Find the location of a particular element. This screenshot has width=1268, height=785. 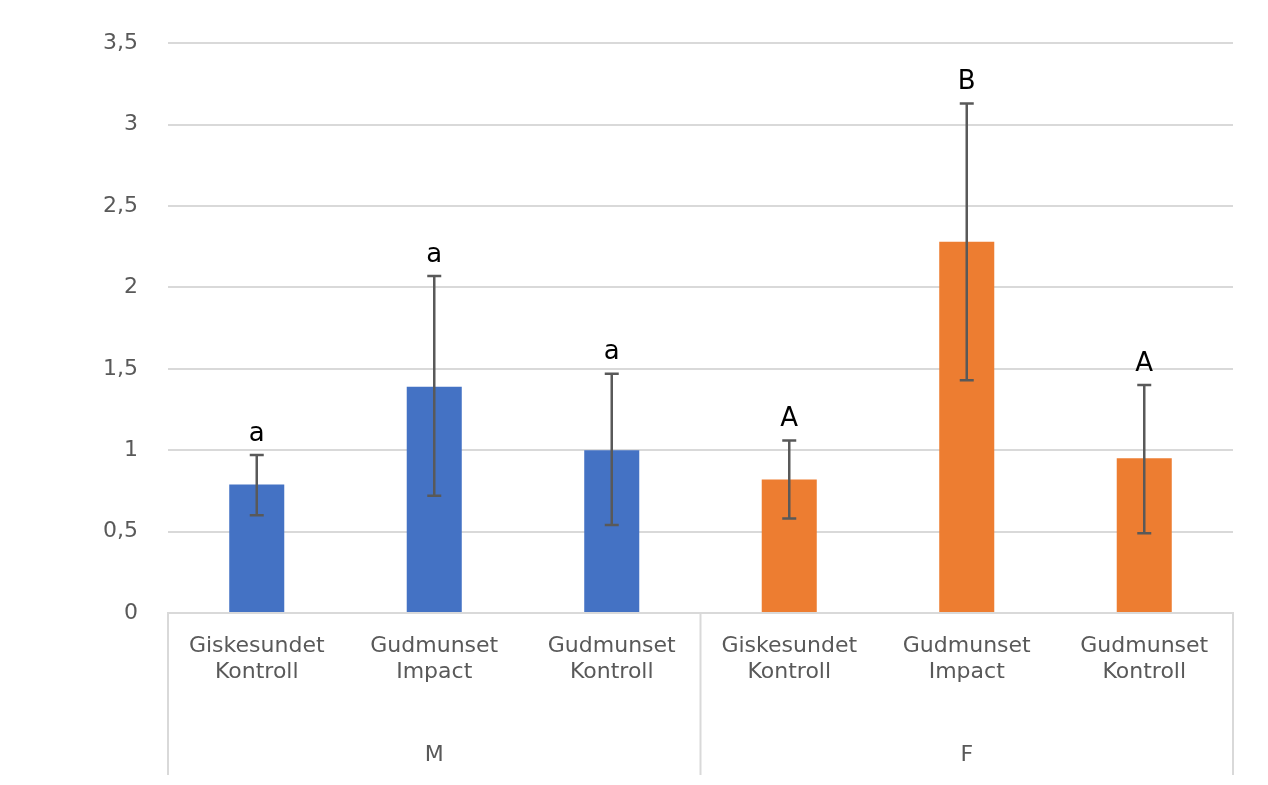

y-tick-label: 0,5 is located at coordinates (120, 530).